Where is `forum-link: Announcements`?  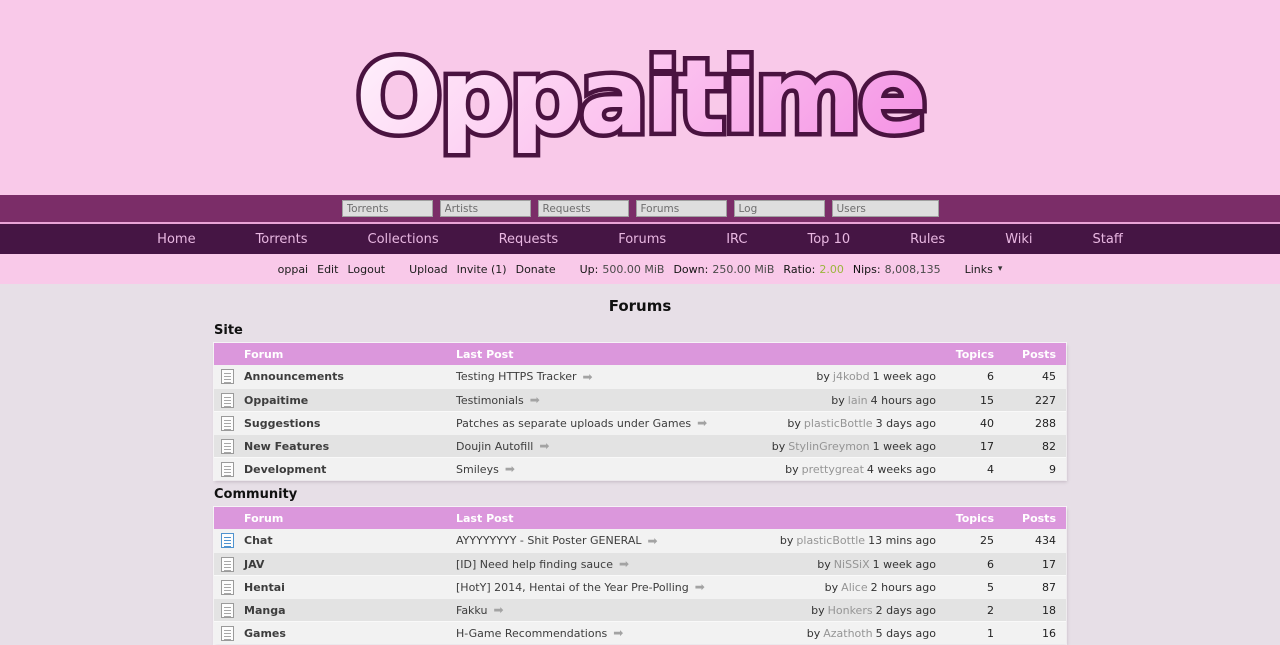 forum-link: Announcements is located at coordinates (294, 376).